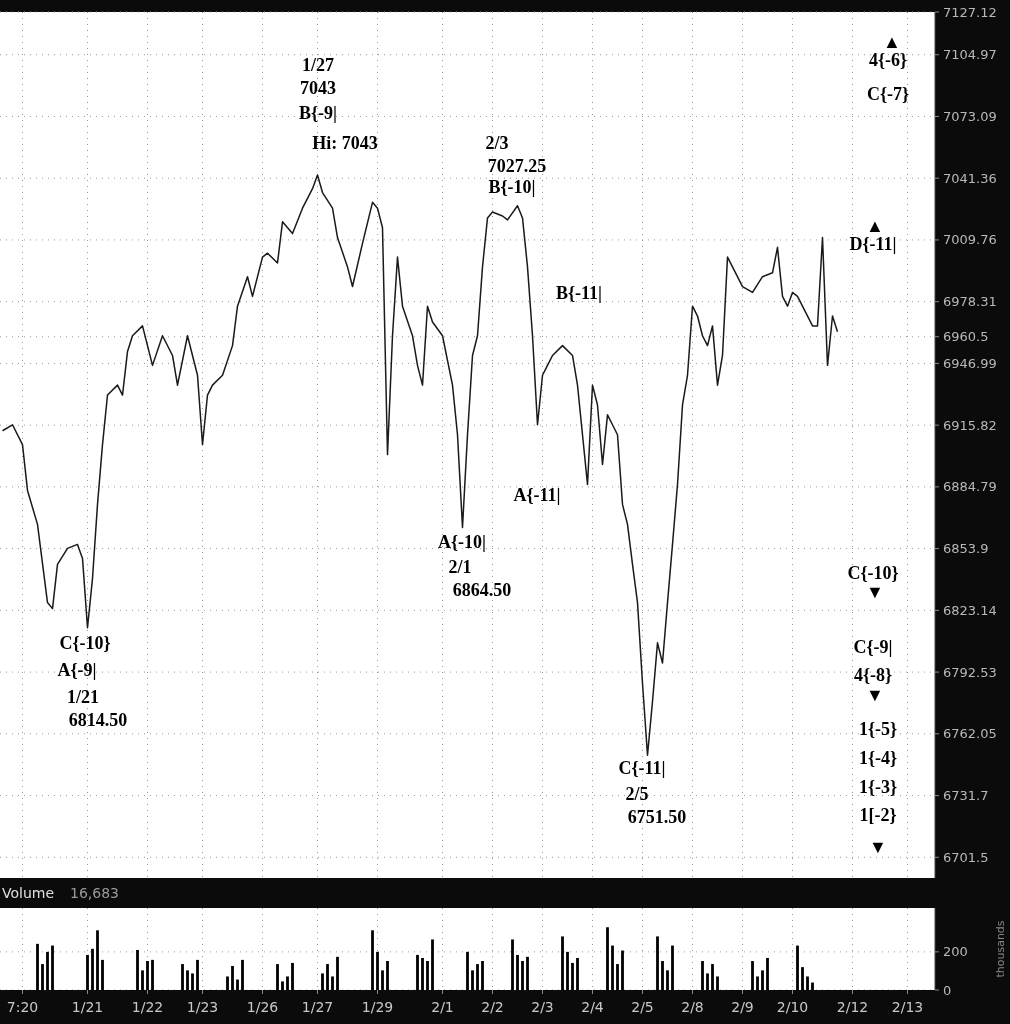 This screenshot has height=1024, width=1010. I want to click on annotation: 2/1, so click(460, 567).